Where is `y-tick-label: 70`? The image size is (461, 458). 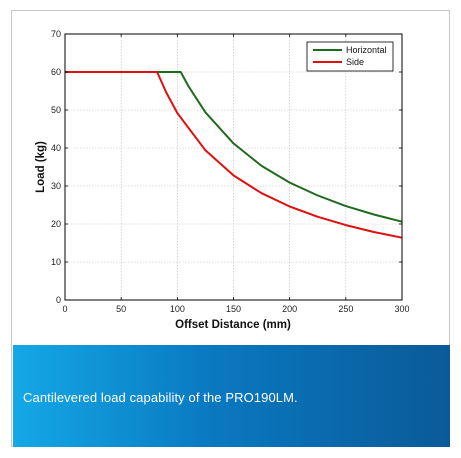
y-tick-label: 70 is located at coordinates (56, 34).